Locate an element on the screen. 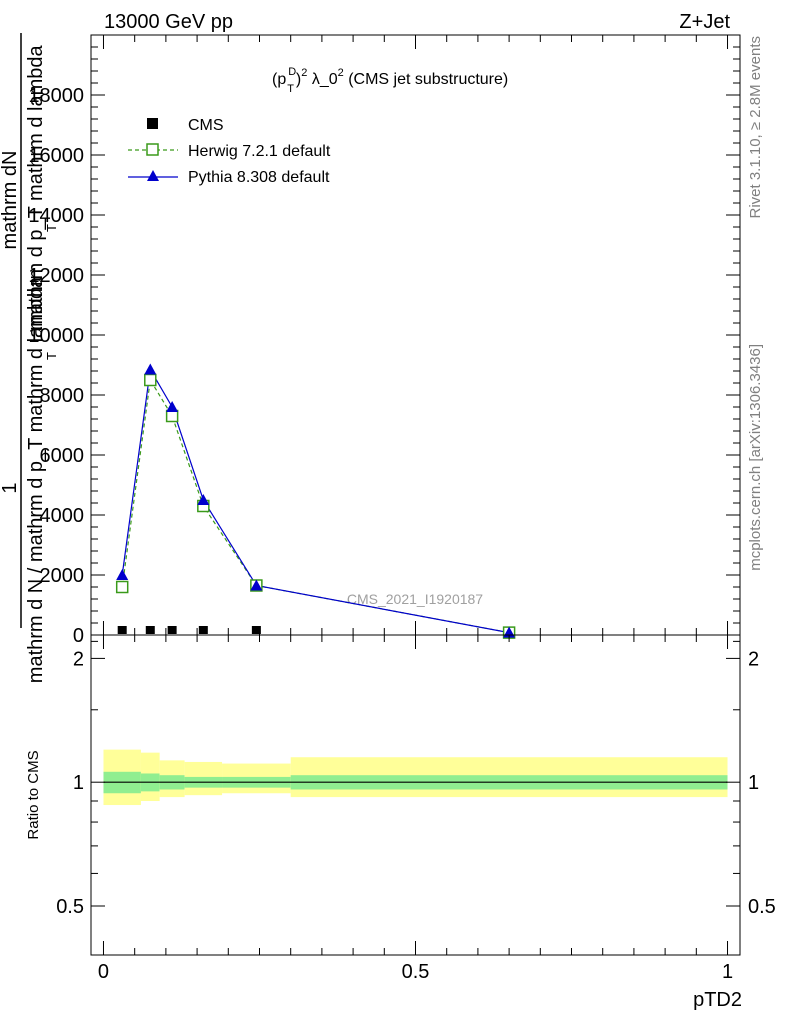  ylabel-denominator-top: mathrm d p_T mathrm d lambda is located at coordinates (36, 187).